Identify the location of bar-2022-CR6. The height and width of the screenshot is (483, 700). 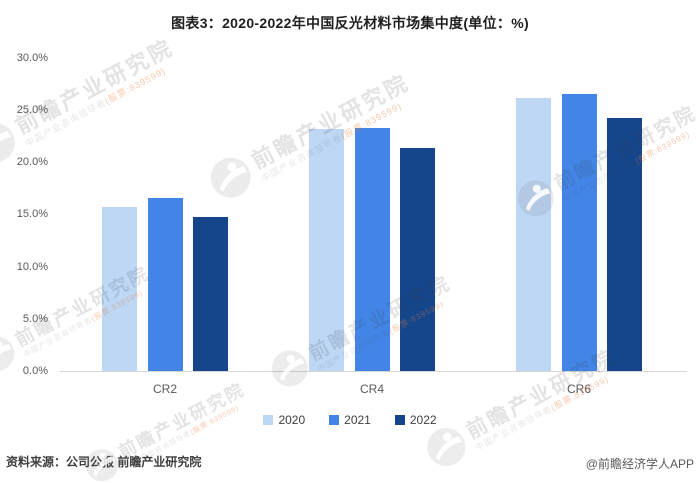
(624, 244).